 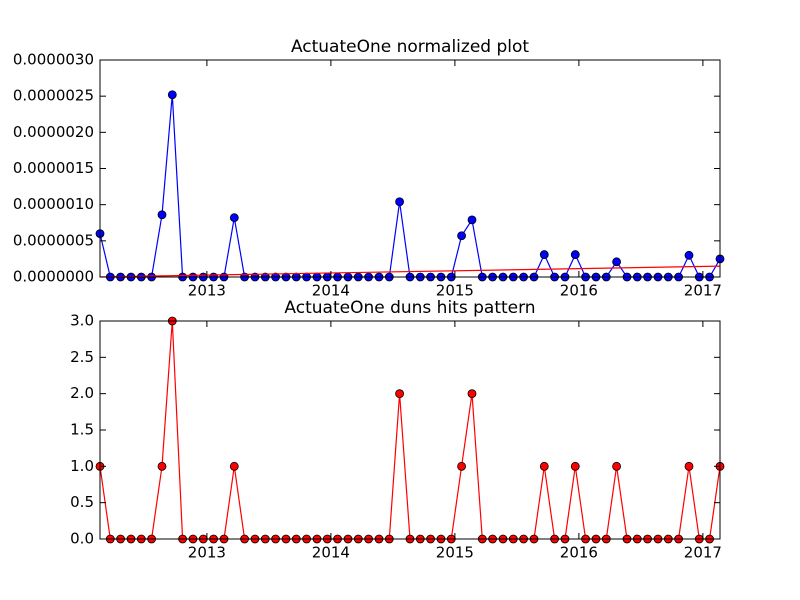 What do you see at coordinates (53, 96) in the screenshot?
I see `y-tick-label: 0.0000025` at bounding box center [53, 96].